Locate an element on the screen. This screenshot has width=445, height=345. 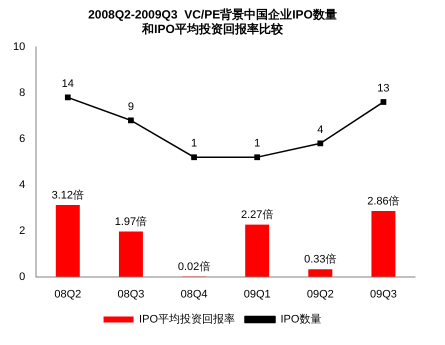
data-label: 0.33倍 is located at coordinates (320, 259).